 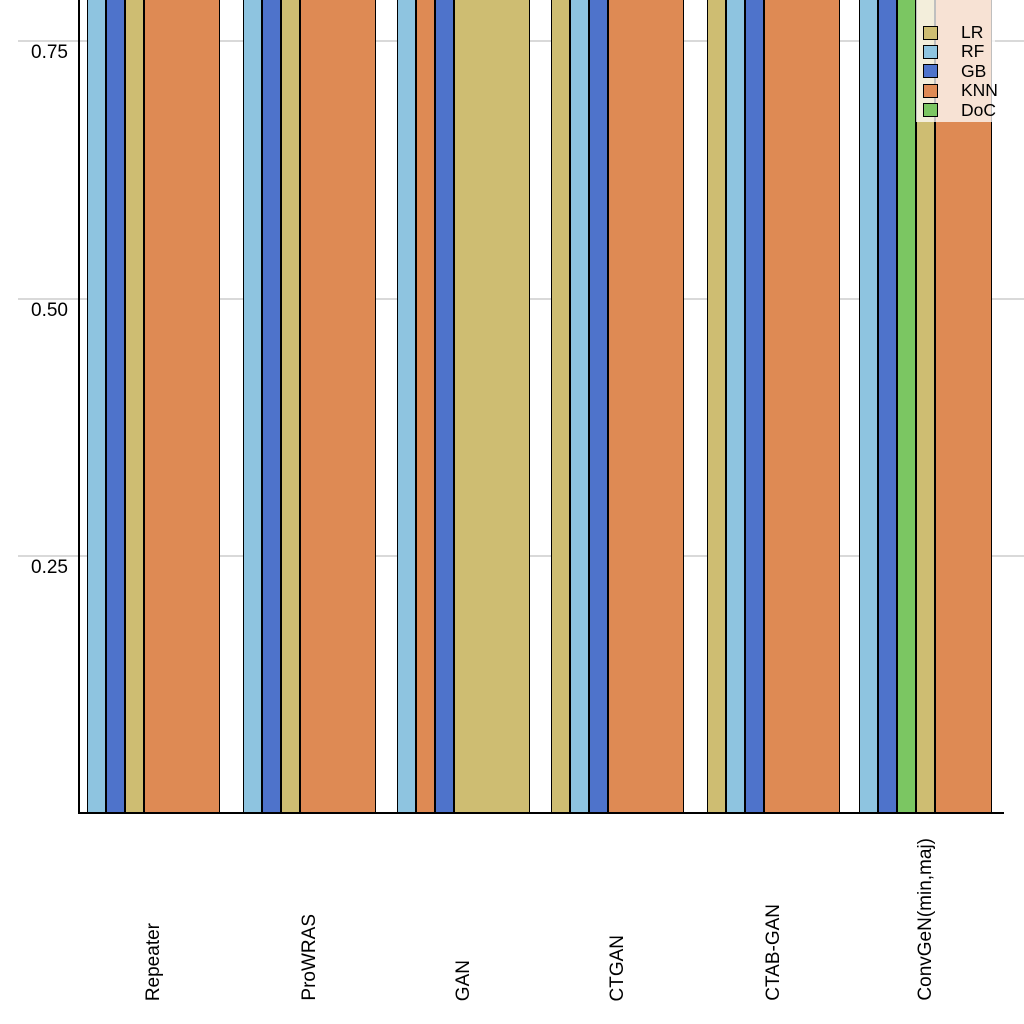 I want to click on bar-ProWRAS-GB, so click(x=271, y=406).